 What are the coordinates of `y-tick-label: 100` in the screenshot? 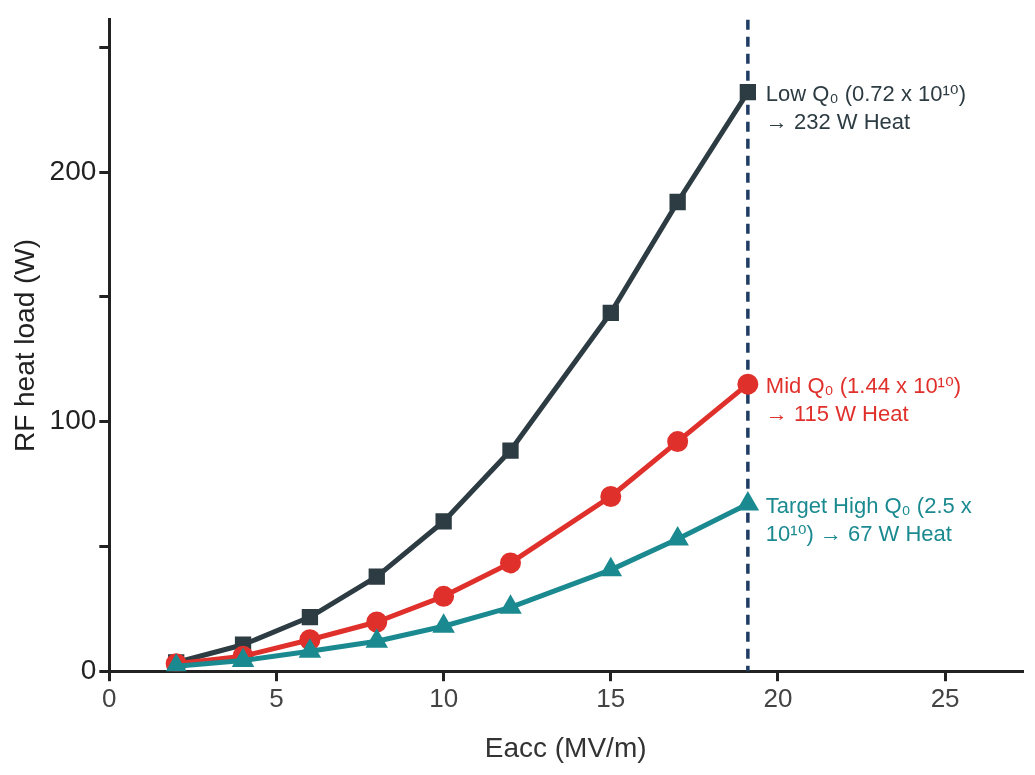 It's located at (73, 420).